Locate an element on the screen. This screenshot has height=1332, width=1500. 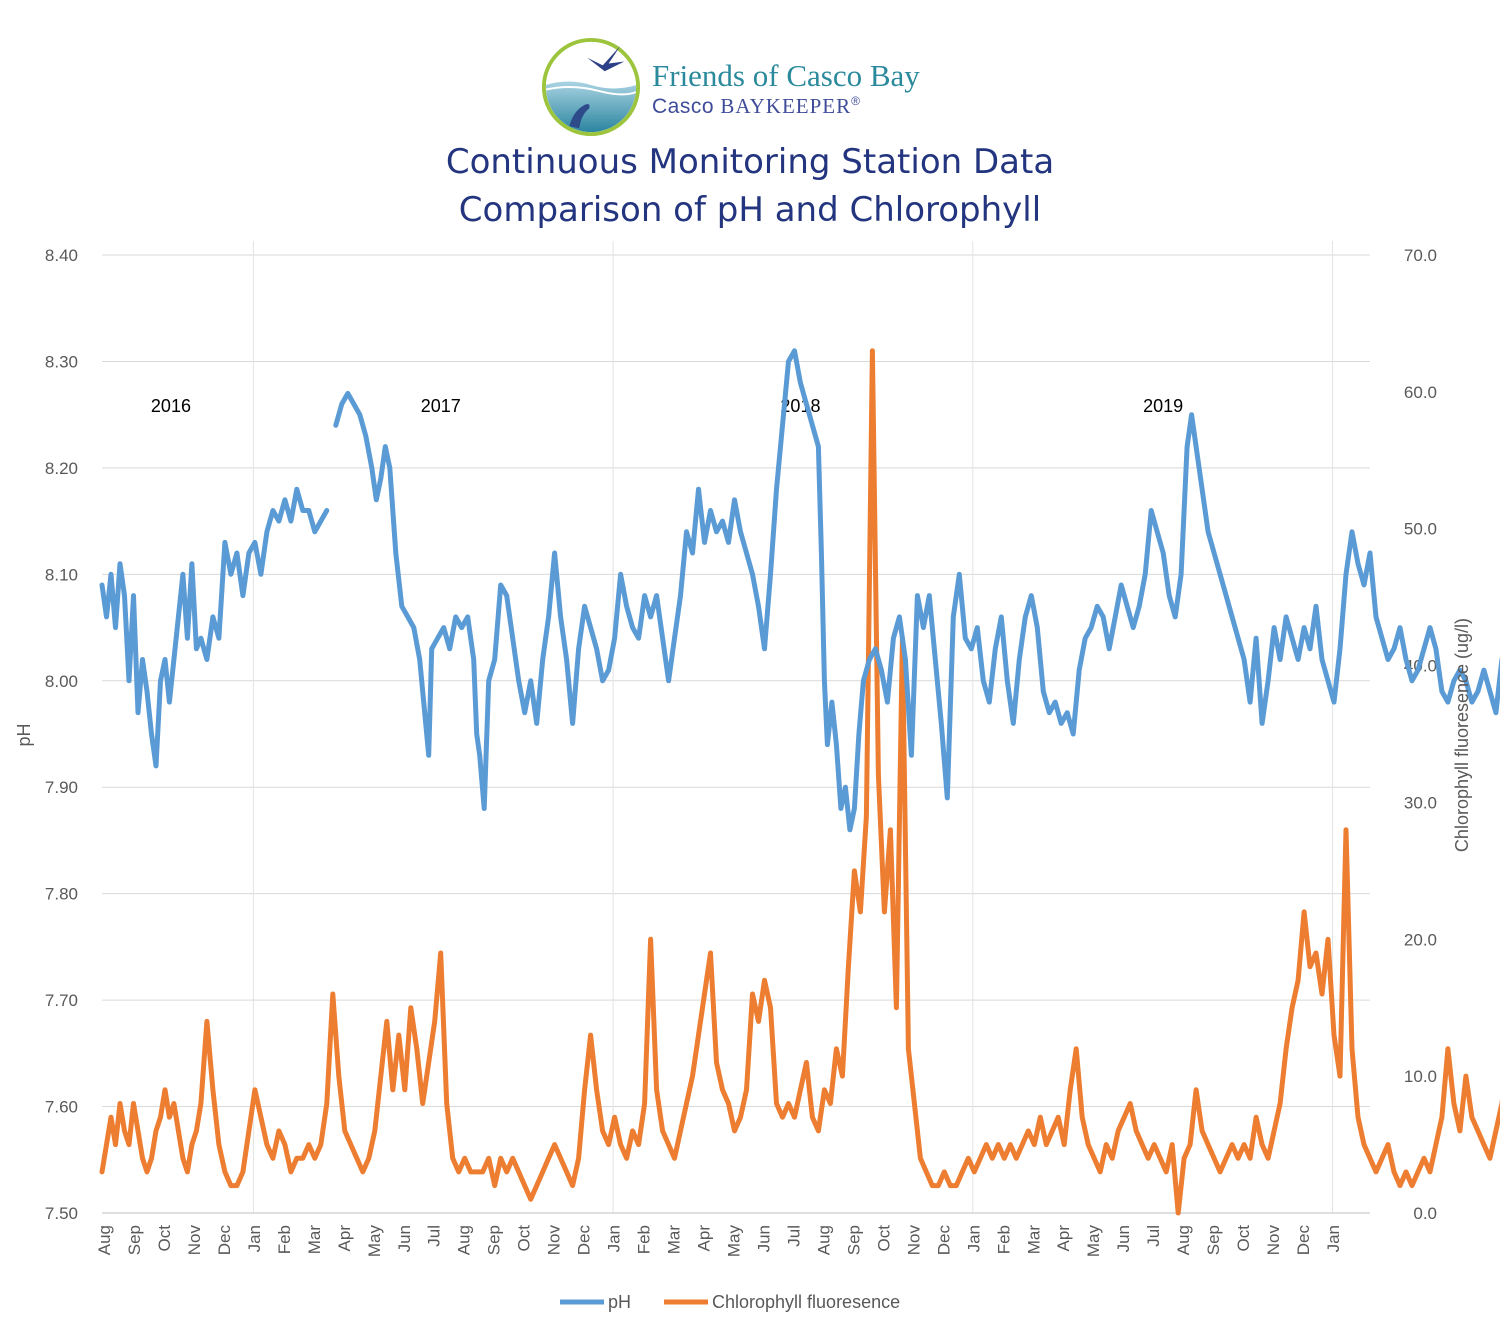
year-label: 2016 is located at coordinates (171, 406).